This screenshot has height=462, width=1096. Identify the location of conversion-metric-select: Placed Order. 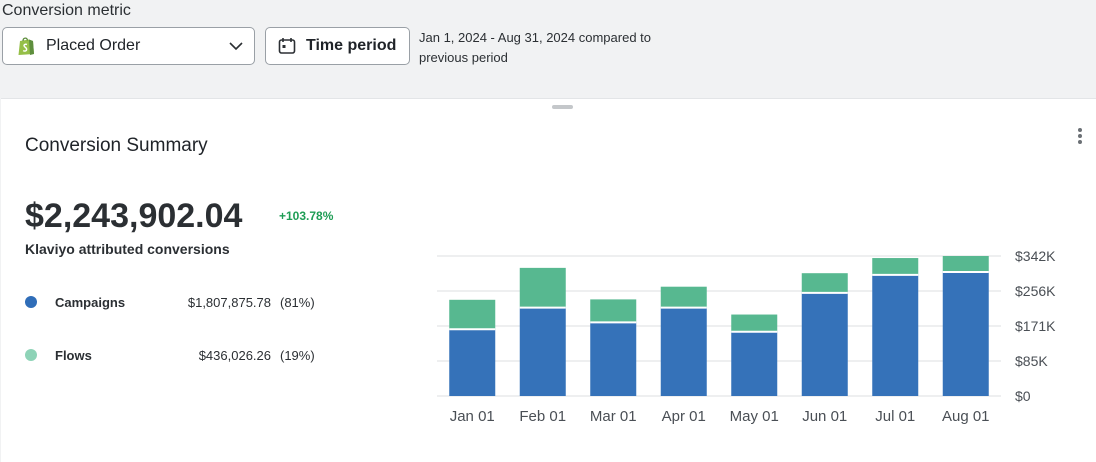
(128, 46).